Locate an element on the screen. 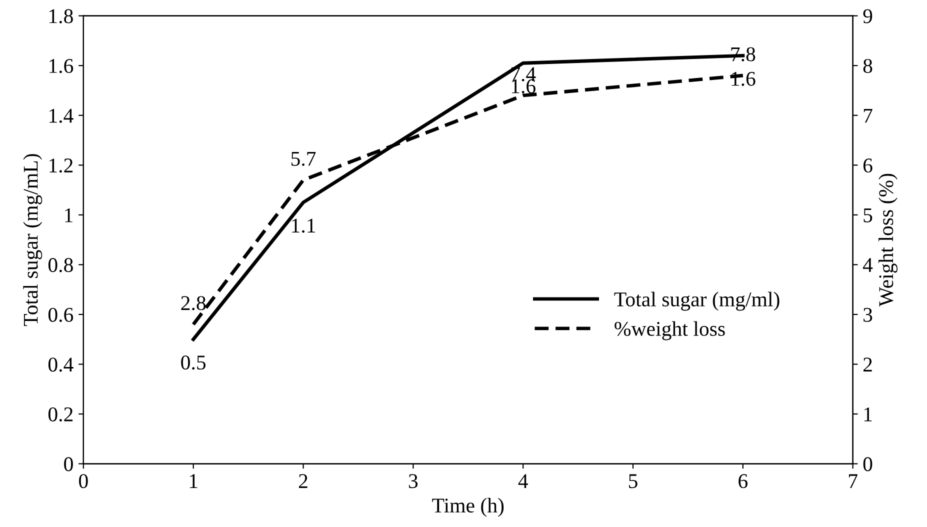  x-tick-label: 2 is located at coordinates (303, 481).